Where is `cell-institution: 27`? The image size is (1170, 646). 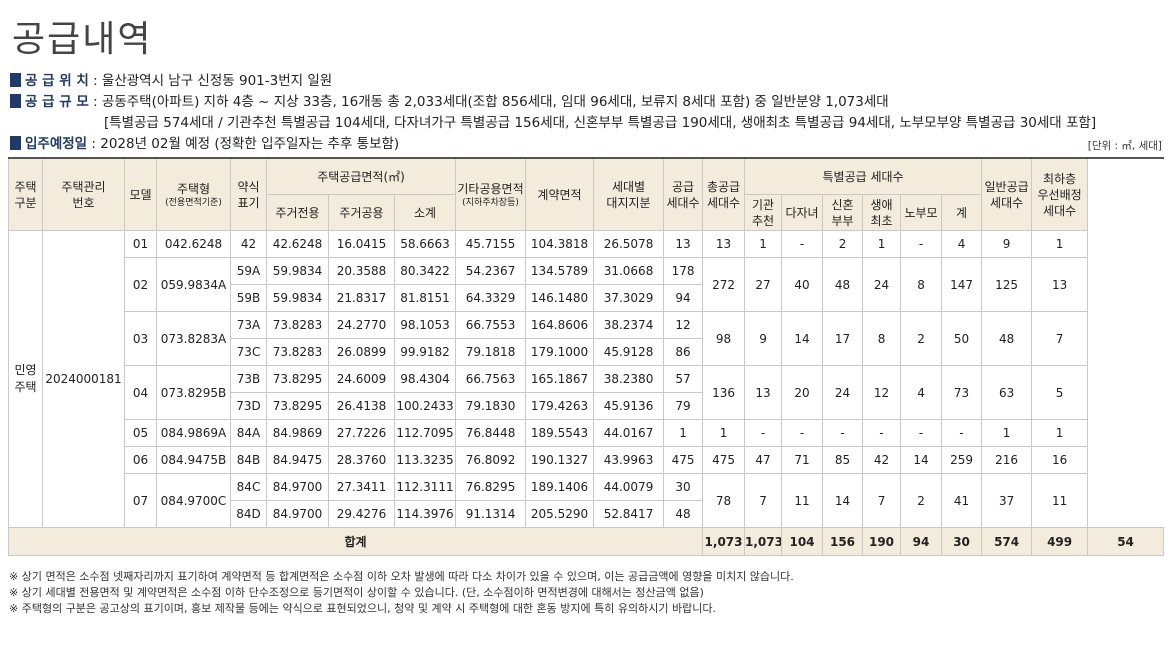 cell-institution: 27 is located at coordinates (763, 284).